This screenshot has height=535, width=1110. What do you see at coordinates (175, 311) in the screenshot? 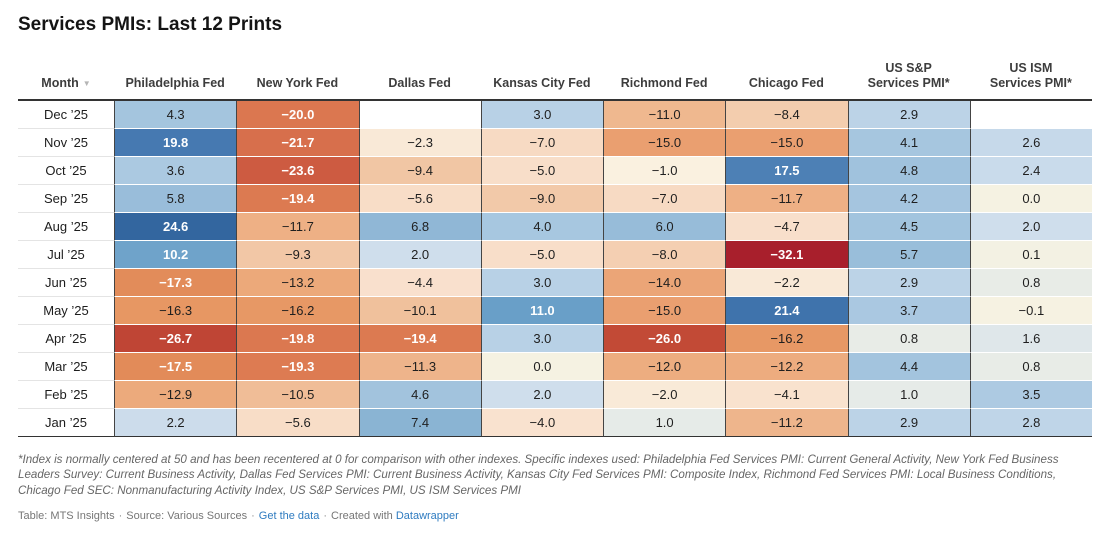
I see `heatmap-cell: −16.3` at bounding box center [175, 311].